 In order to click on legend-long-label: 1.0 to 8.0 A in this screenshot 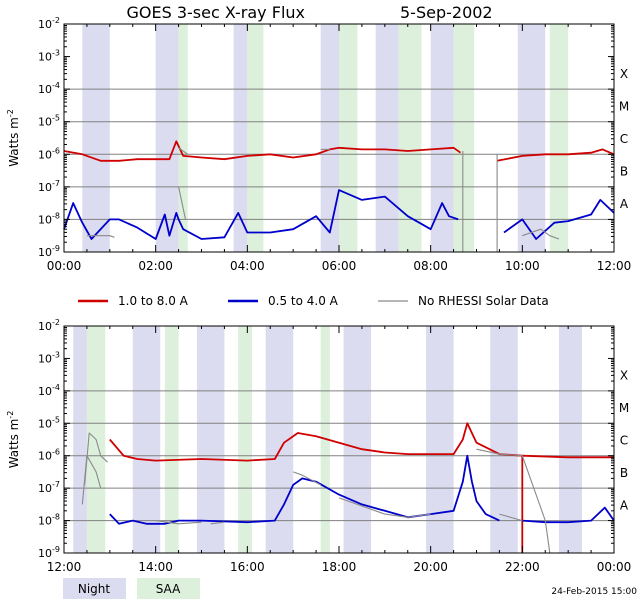, I will do `click(153, 301)`.